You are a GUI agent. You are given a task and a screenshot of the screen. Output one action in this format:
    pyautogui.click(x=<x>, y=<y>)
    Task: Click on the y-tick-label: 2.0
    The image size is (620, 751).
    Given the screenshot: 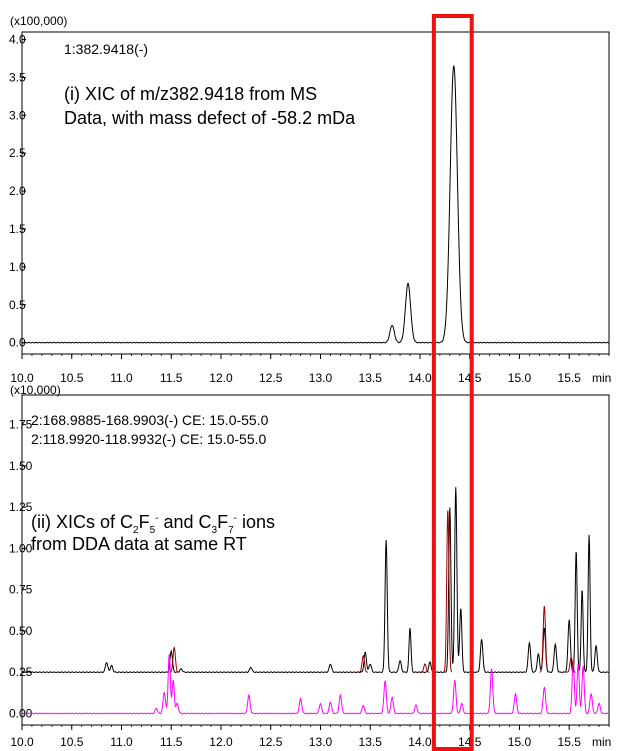 What is the action you would take?
    pyautogui.click(x=17, y=191)
    